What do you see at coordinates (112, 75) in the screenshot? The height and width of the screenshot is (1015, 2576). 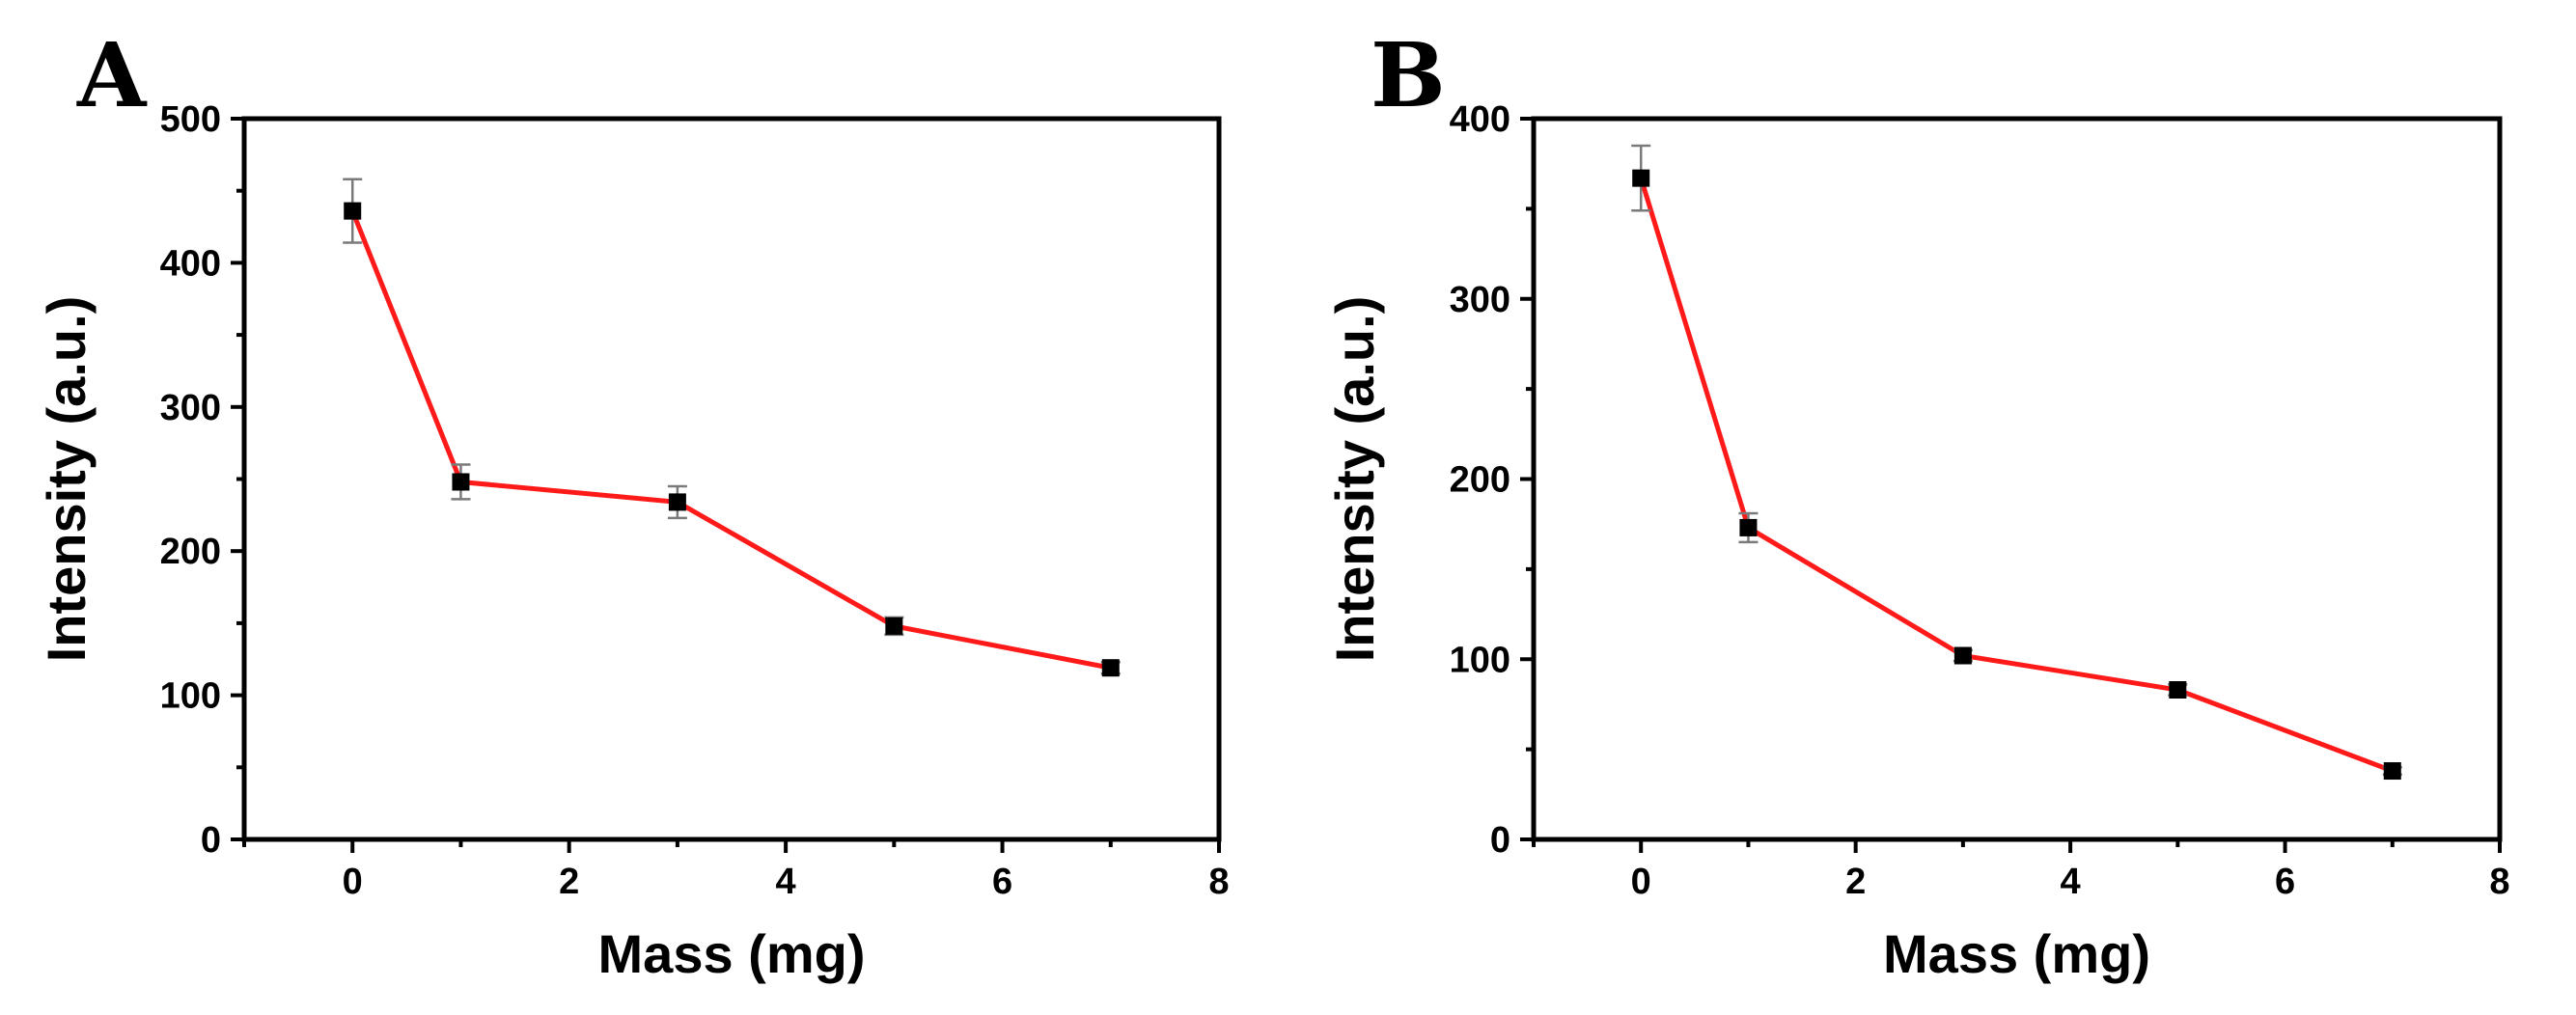 I see `panel-label: A` at bounding box center [112, 75].